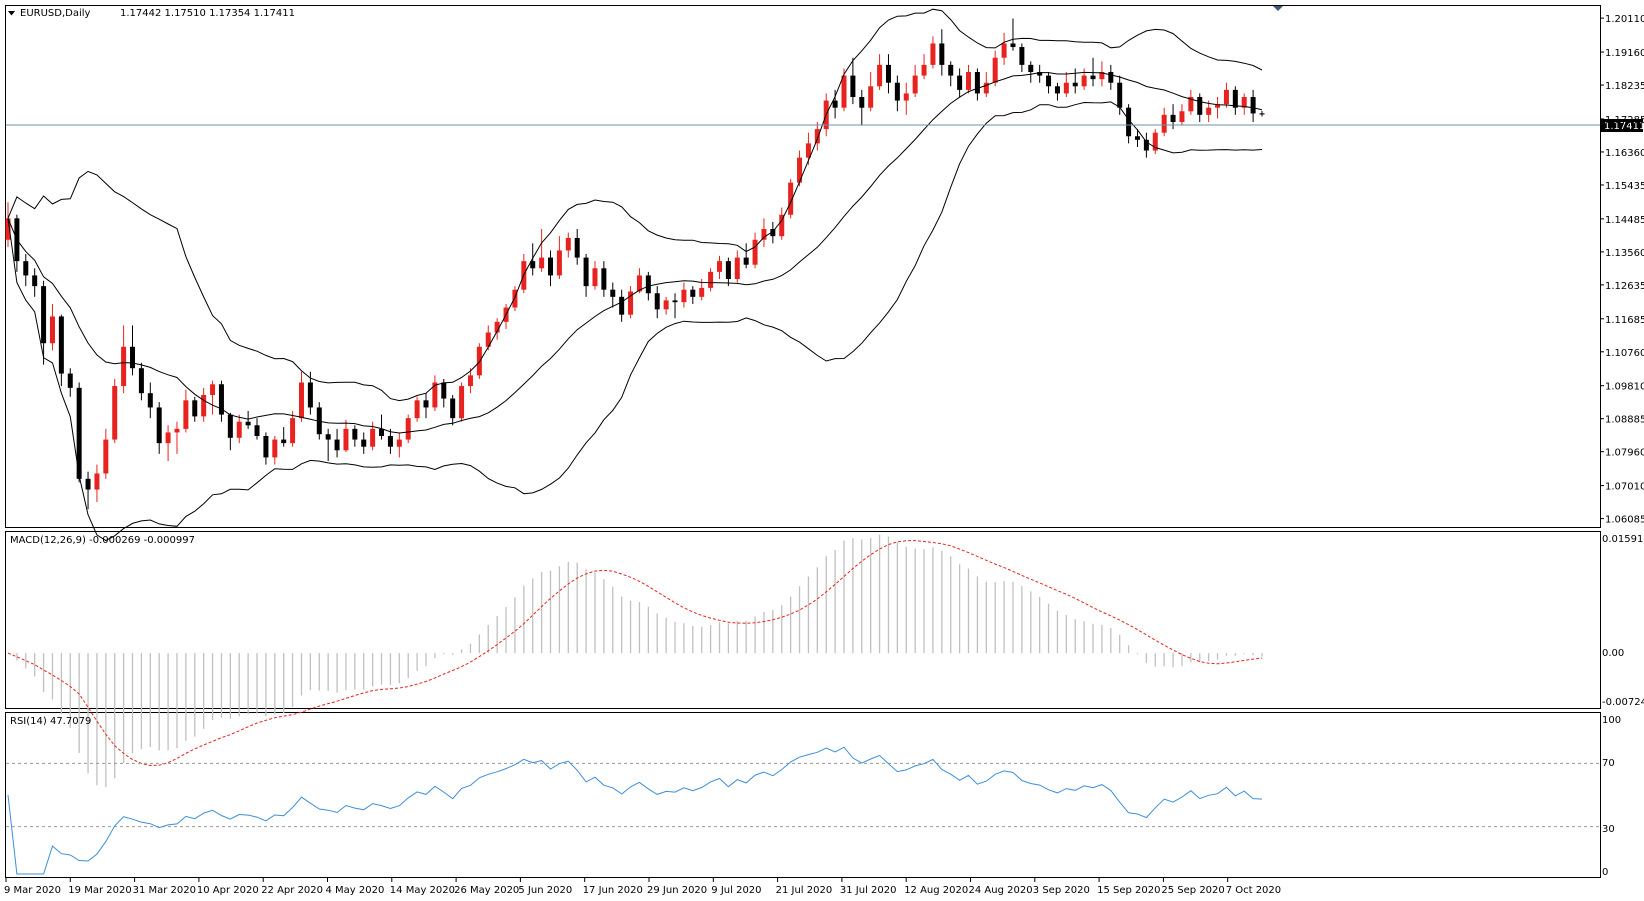 This screenshot has height=901, width=1644. What do you see at coordinates (1608, 829) in the screenshot?
I see `rsi-axis-30: 30` at bounding box center [1608, 829].